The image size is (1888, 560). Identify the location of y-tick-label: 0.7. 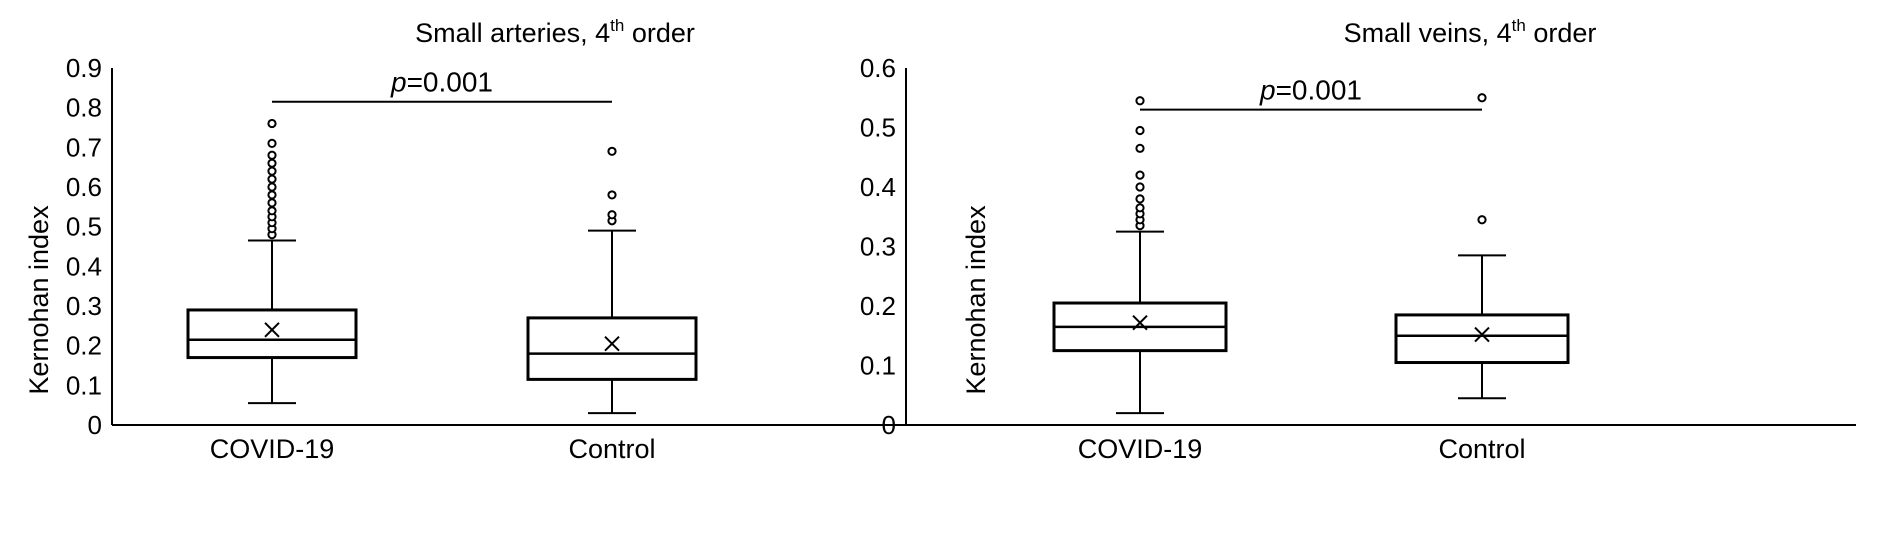
(84, 147).